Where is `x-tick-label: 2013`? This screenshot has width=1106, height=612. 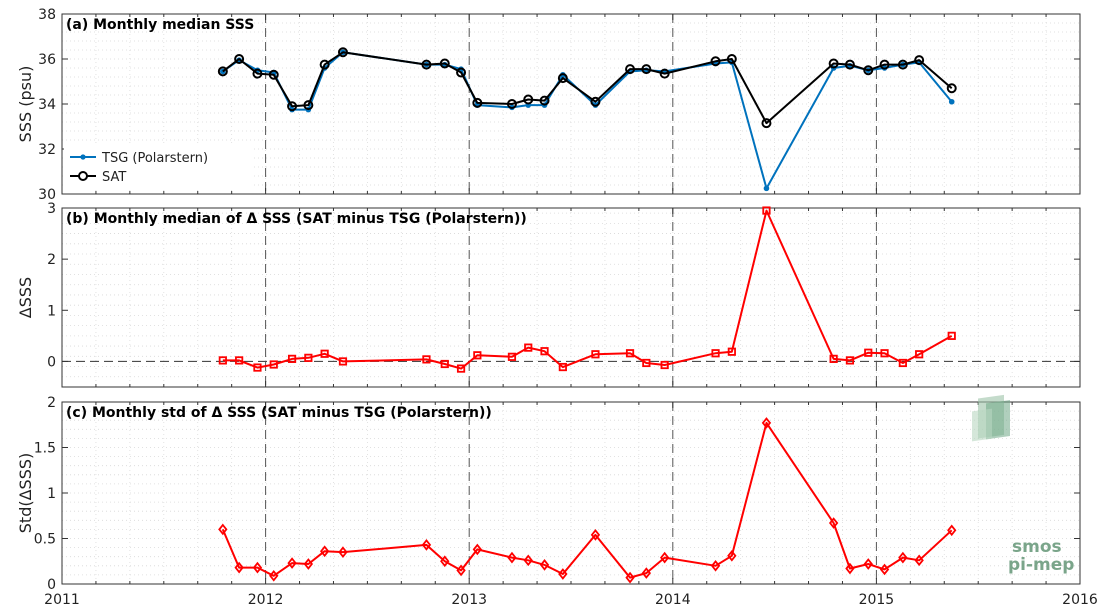 x-tick-label: 2013 is located at coordinates (469, 600).